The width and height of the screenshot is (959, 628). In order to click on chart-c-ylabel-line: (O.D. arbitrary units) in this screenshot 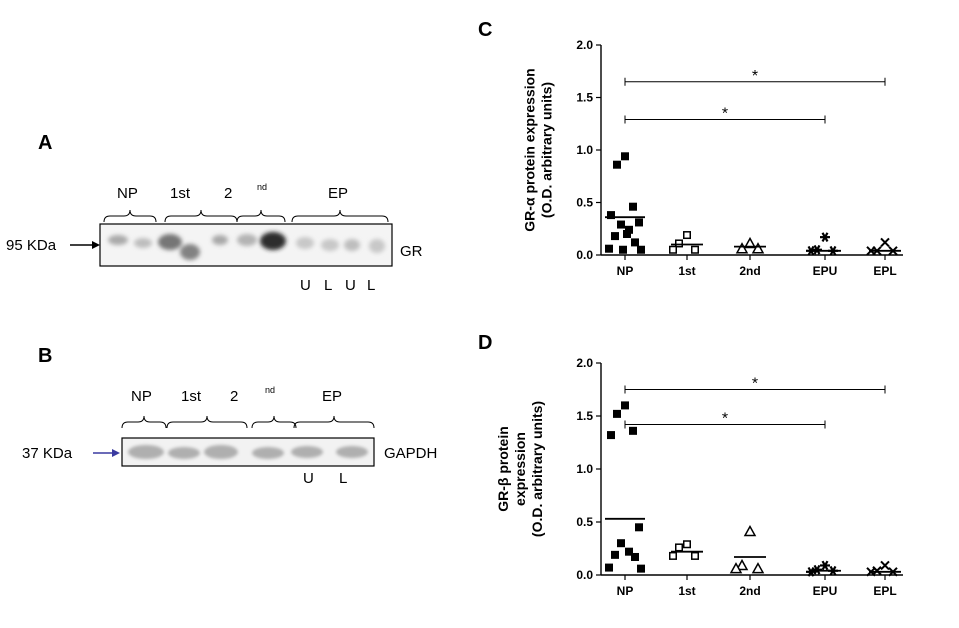, I will do `click(547, 150)`.